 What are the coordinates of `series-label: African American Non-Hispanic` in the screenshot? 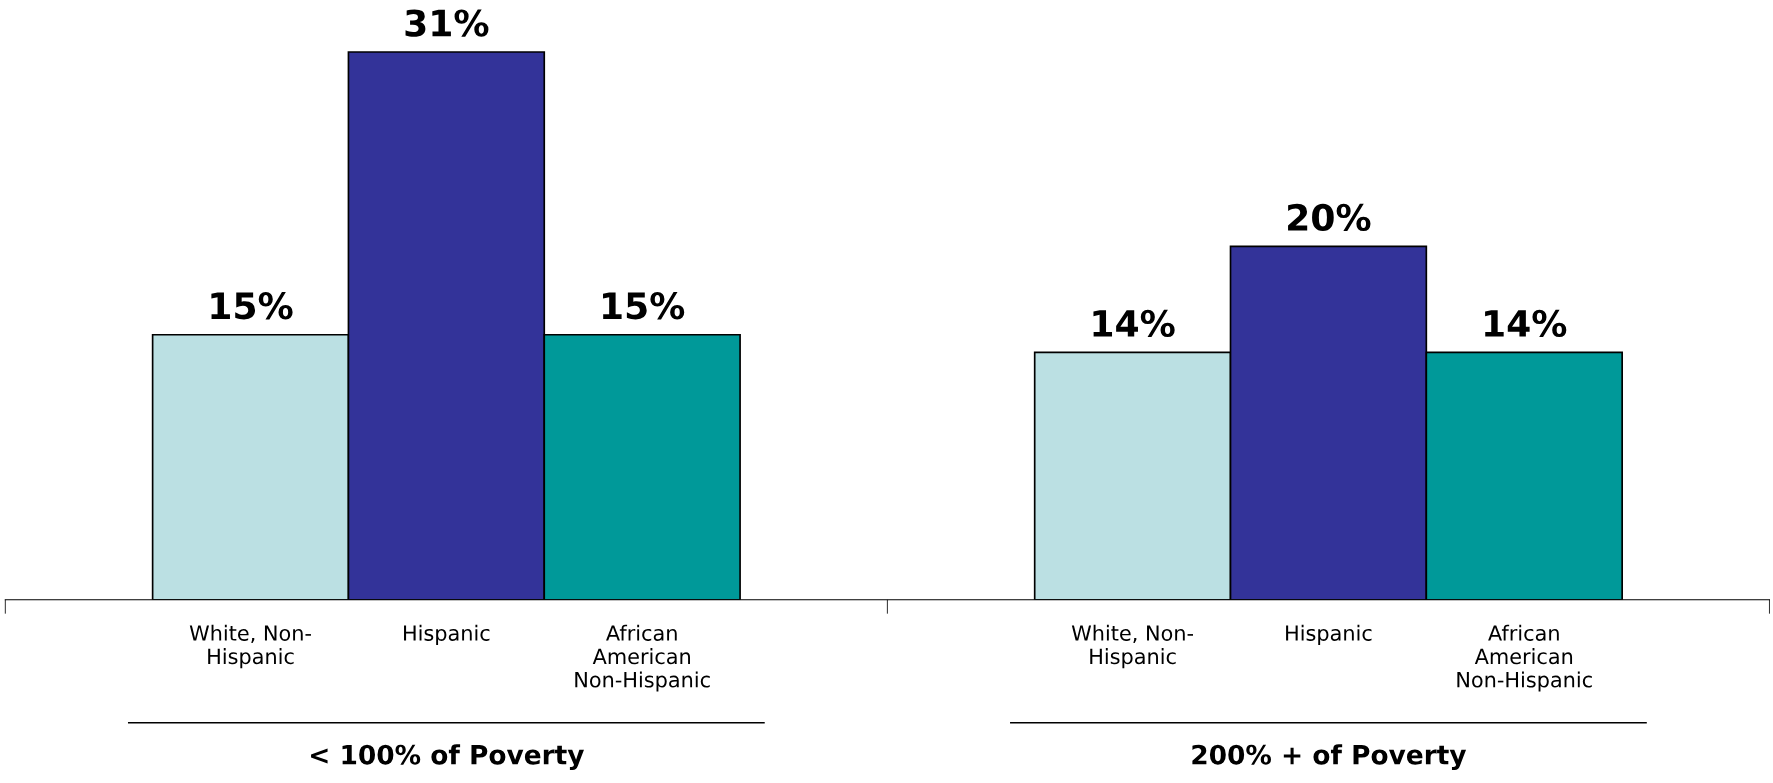 It's located at (642, 658).